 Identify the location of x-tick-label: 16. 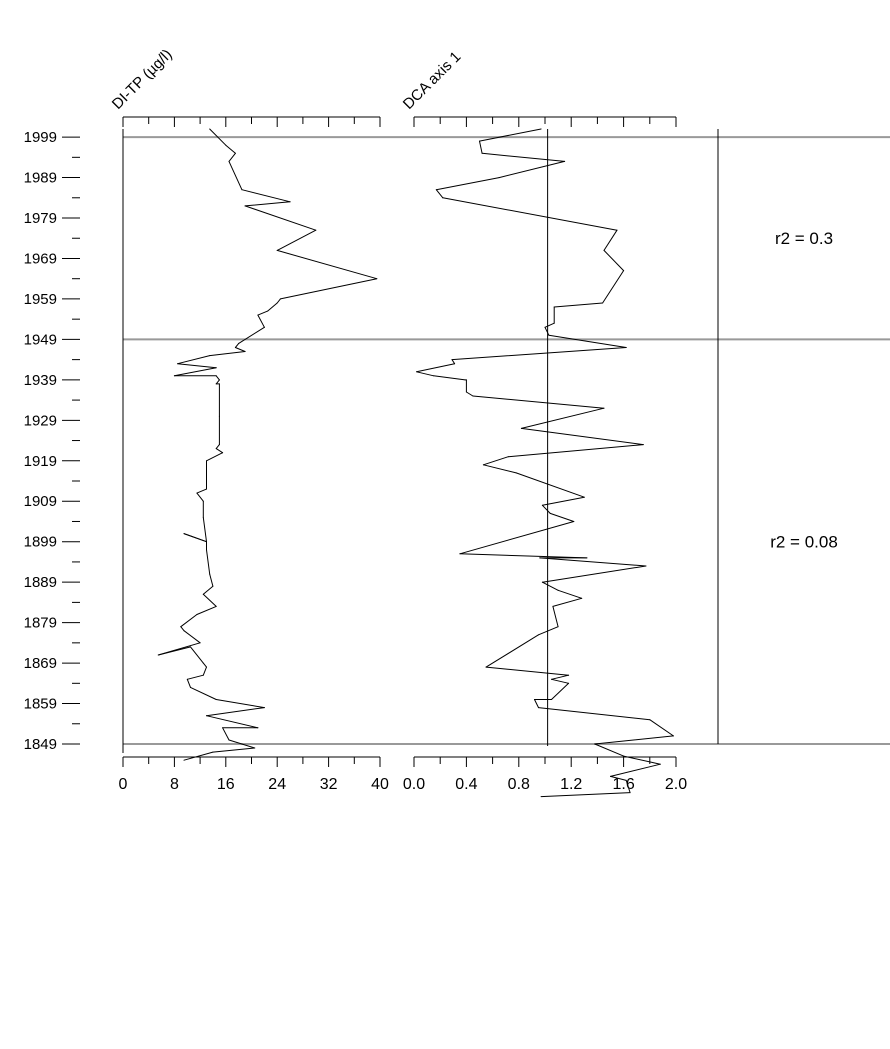
(226, 784).